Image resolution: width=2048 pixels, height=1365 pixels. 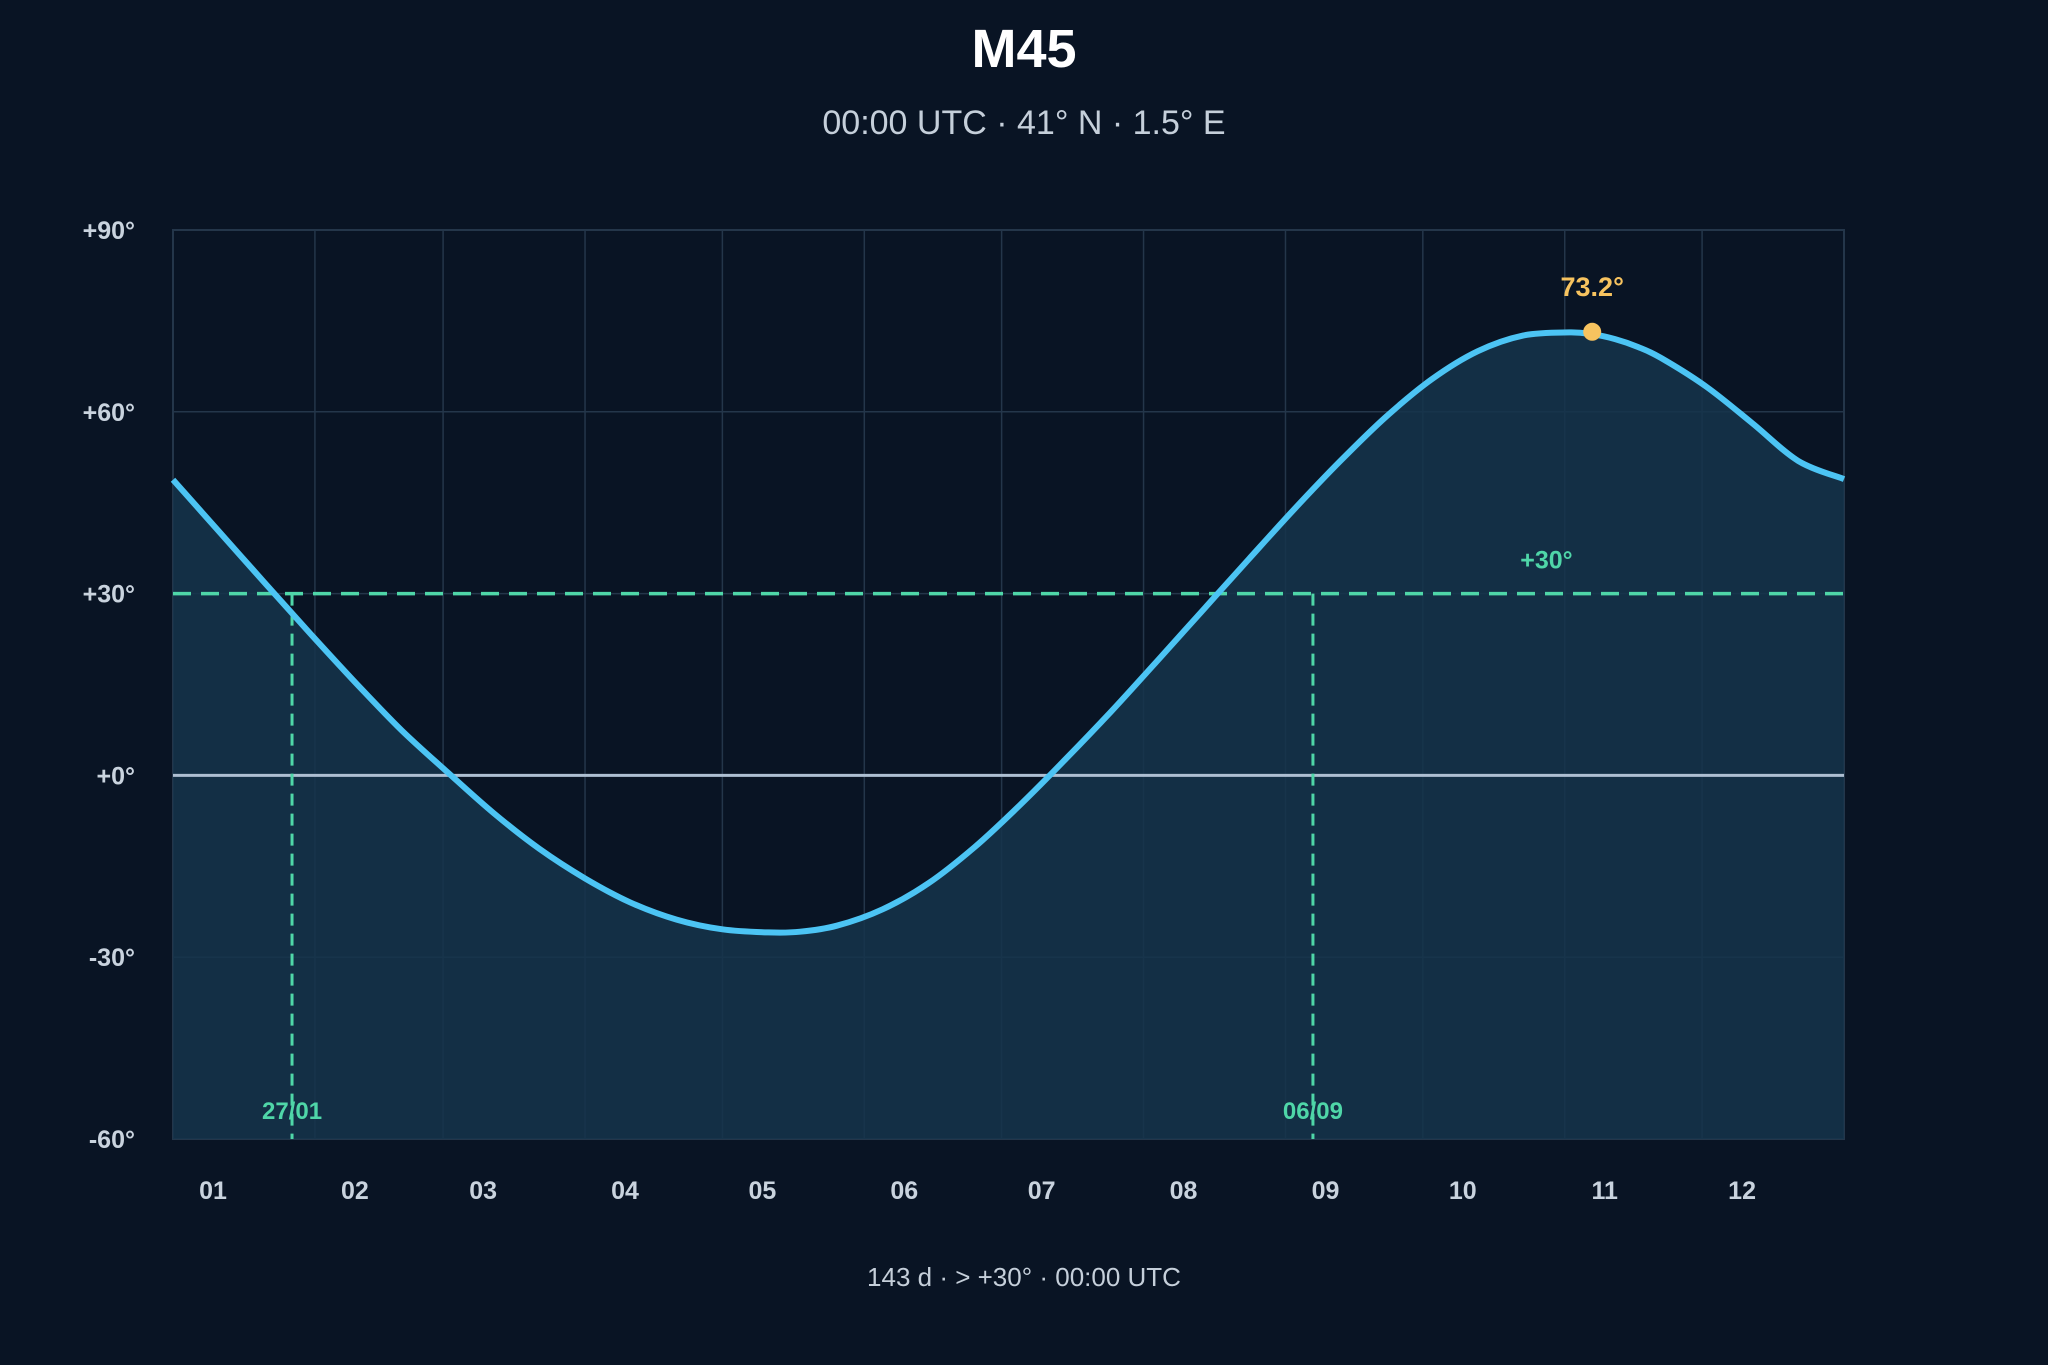 What do you see at coordinates (112, 958) in the screenshot?
I see `y-tick-label: -30°` at bounding box center [112, 958].